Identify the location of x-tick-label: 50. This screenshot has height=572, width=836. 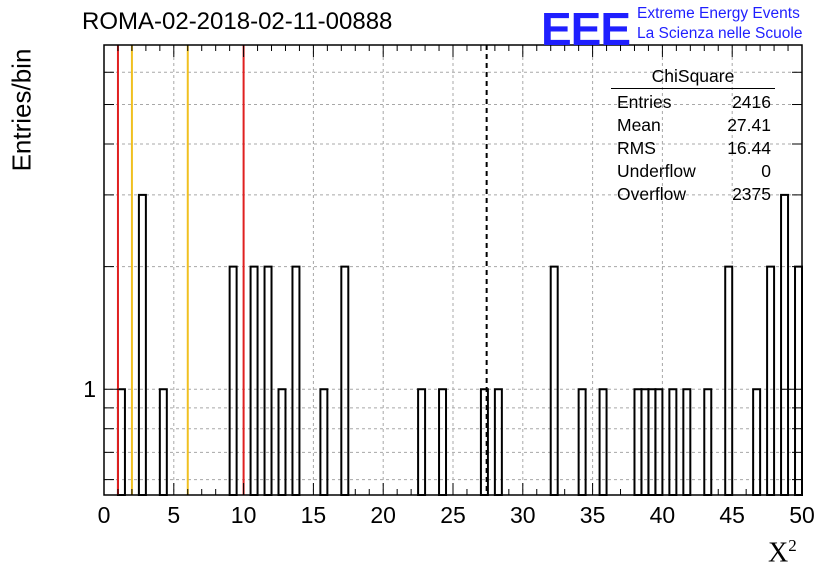
(802, 515).